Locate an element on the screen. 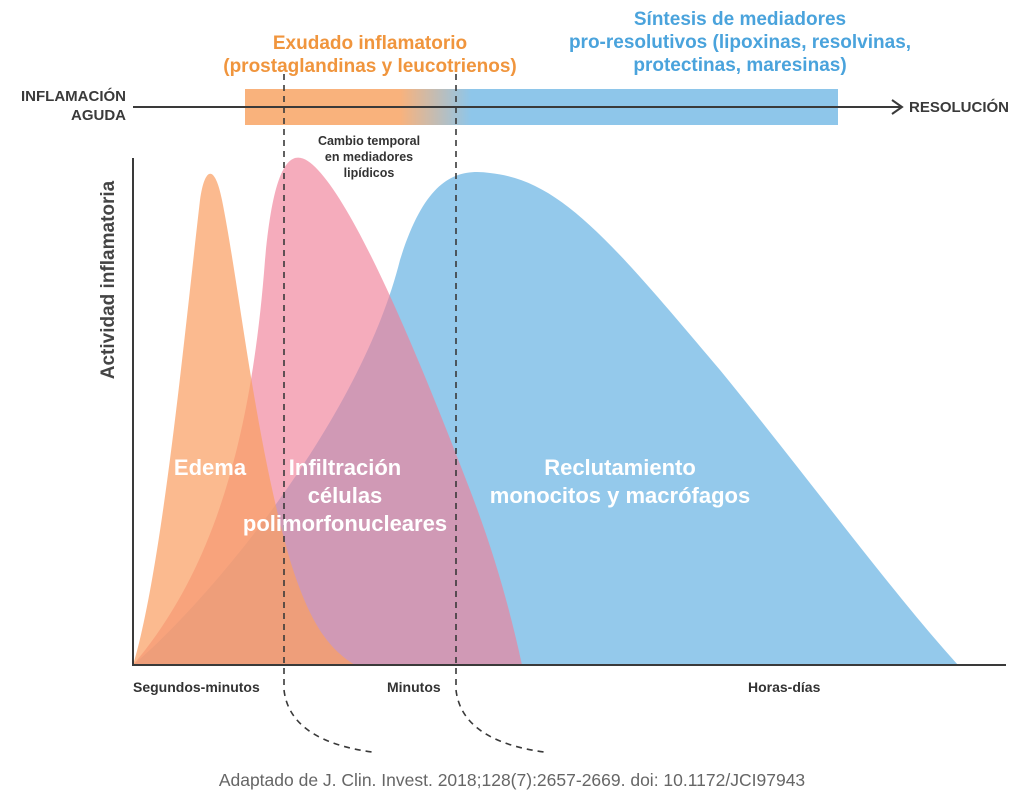 This screenshot has width=1024, height=802. acute-inflammation-label: INFLAMACIÓN AGUDA is located at coordinates (67, 106).